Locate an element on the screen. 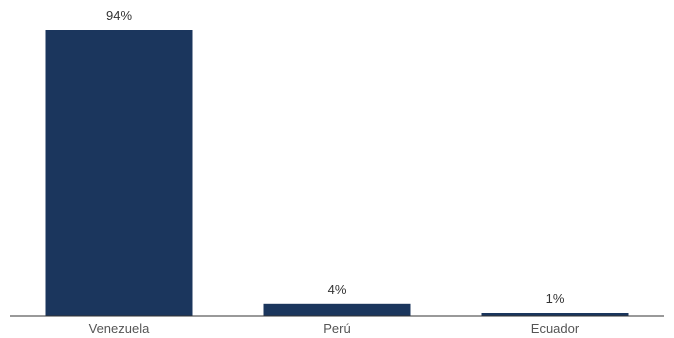 The image size is (674, 338). data-label-2: 1% is located at coordinates (555, 298).